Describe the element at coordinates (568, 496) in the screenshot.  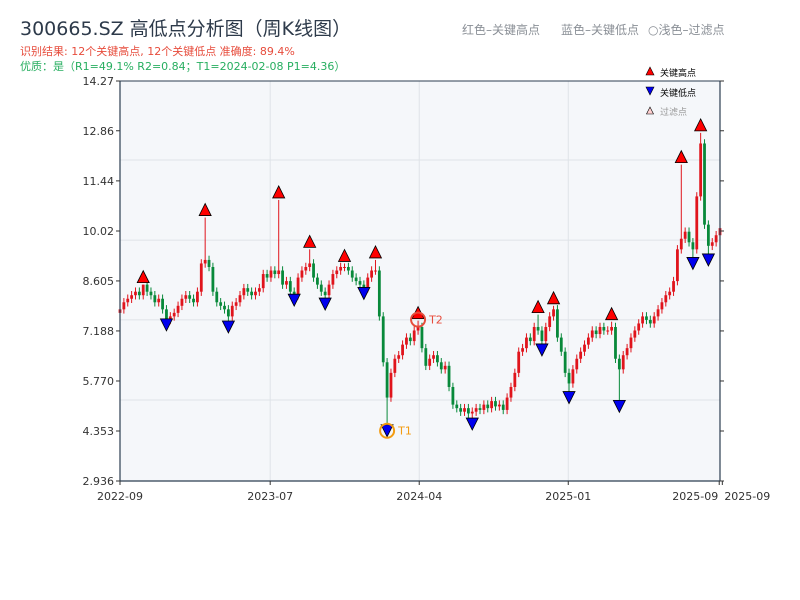
I see `x-tick-label: 2025-01` at that location.